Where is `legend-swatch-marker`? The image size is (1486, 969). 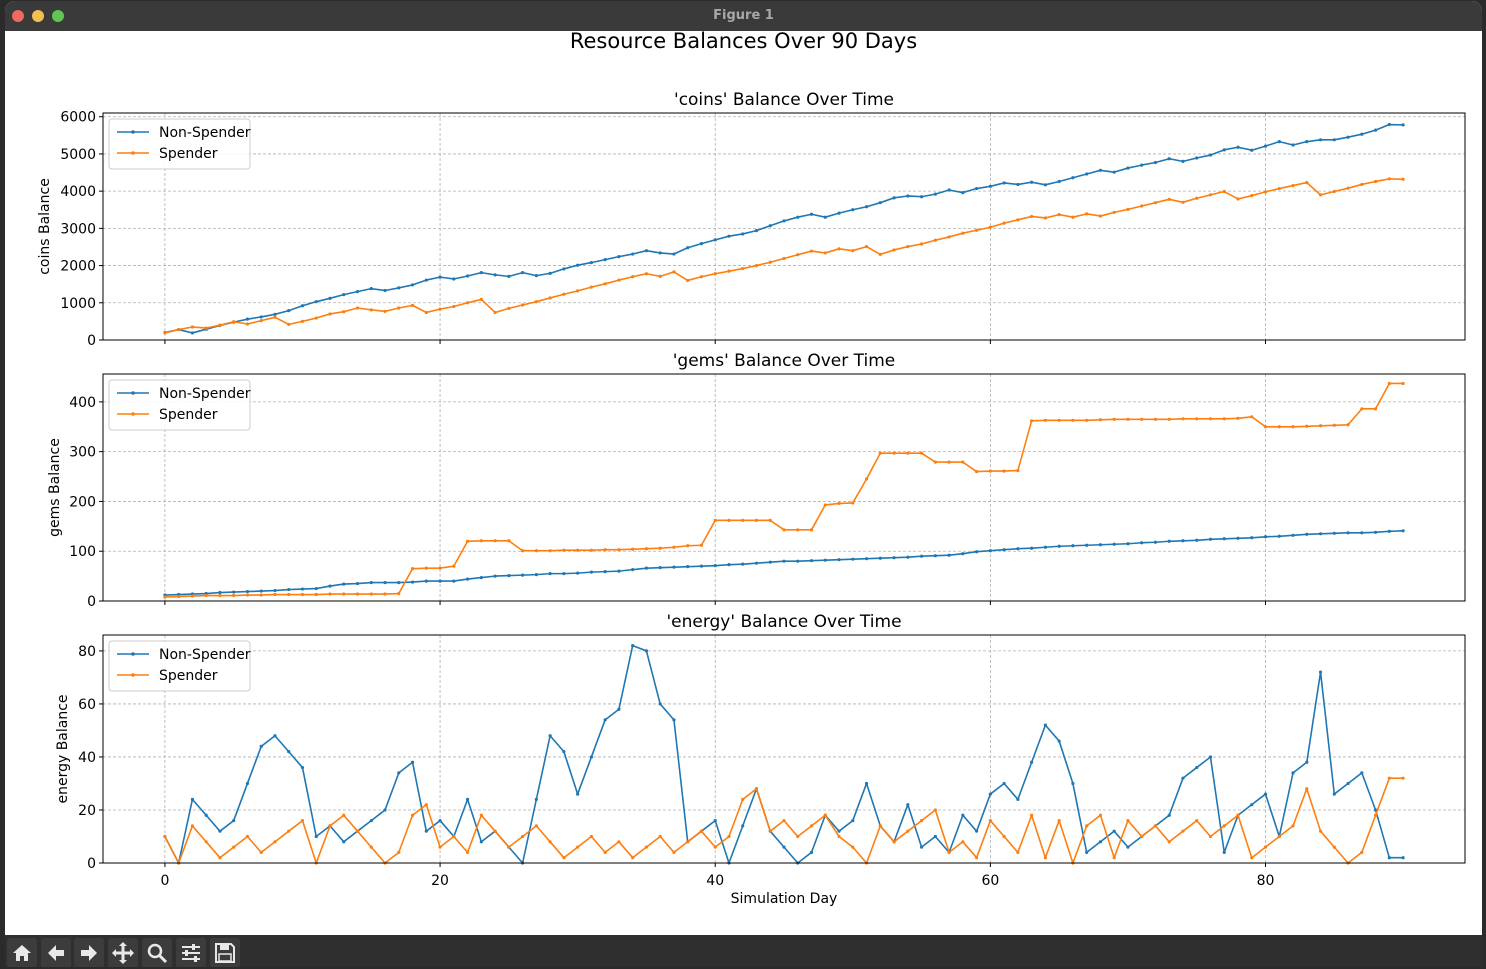
legend-swatch-marker is located at coordinates (133, 153).